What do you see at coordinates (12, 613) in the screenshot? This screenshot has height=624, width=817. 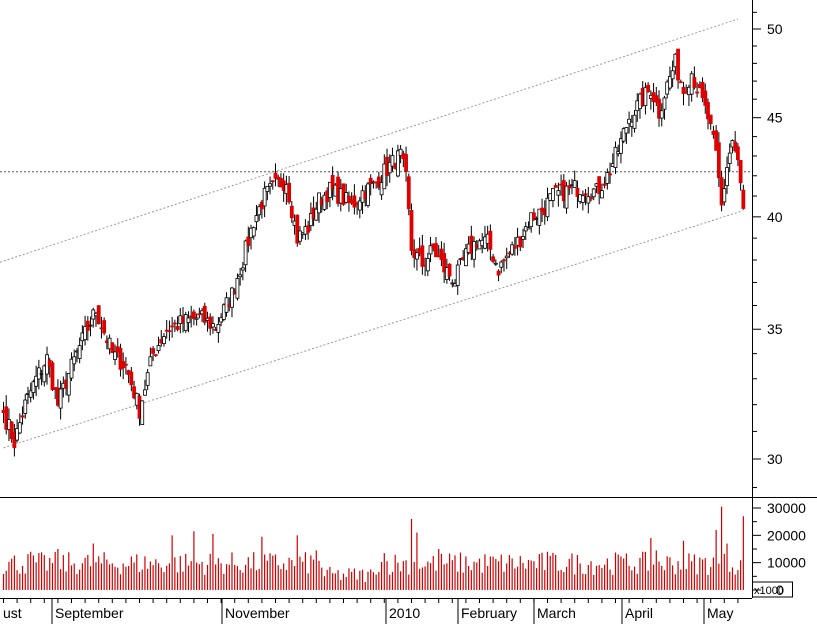 I see `month-label: ust` at bounding box center [12, 613].